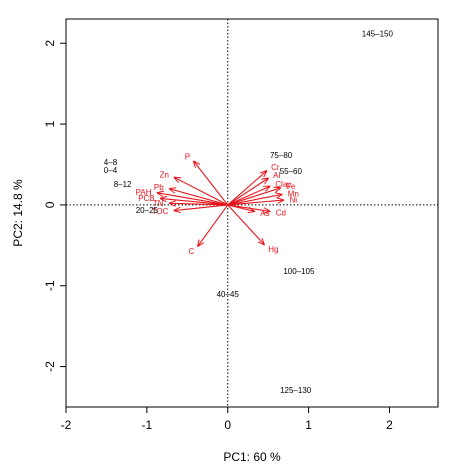 The image size is (474, 474). I want to click on loading-arrow-ni, so click(255, 203).